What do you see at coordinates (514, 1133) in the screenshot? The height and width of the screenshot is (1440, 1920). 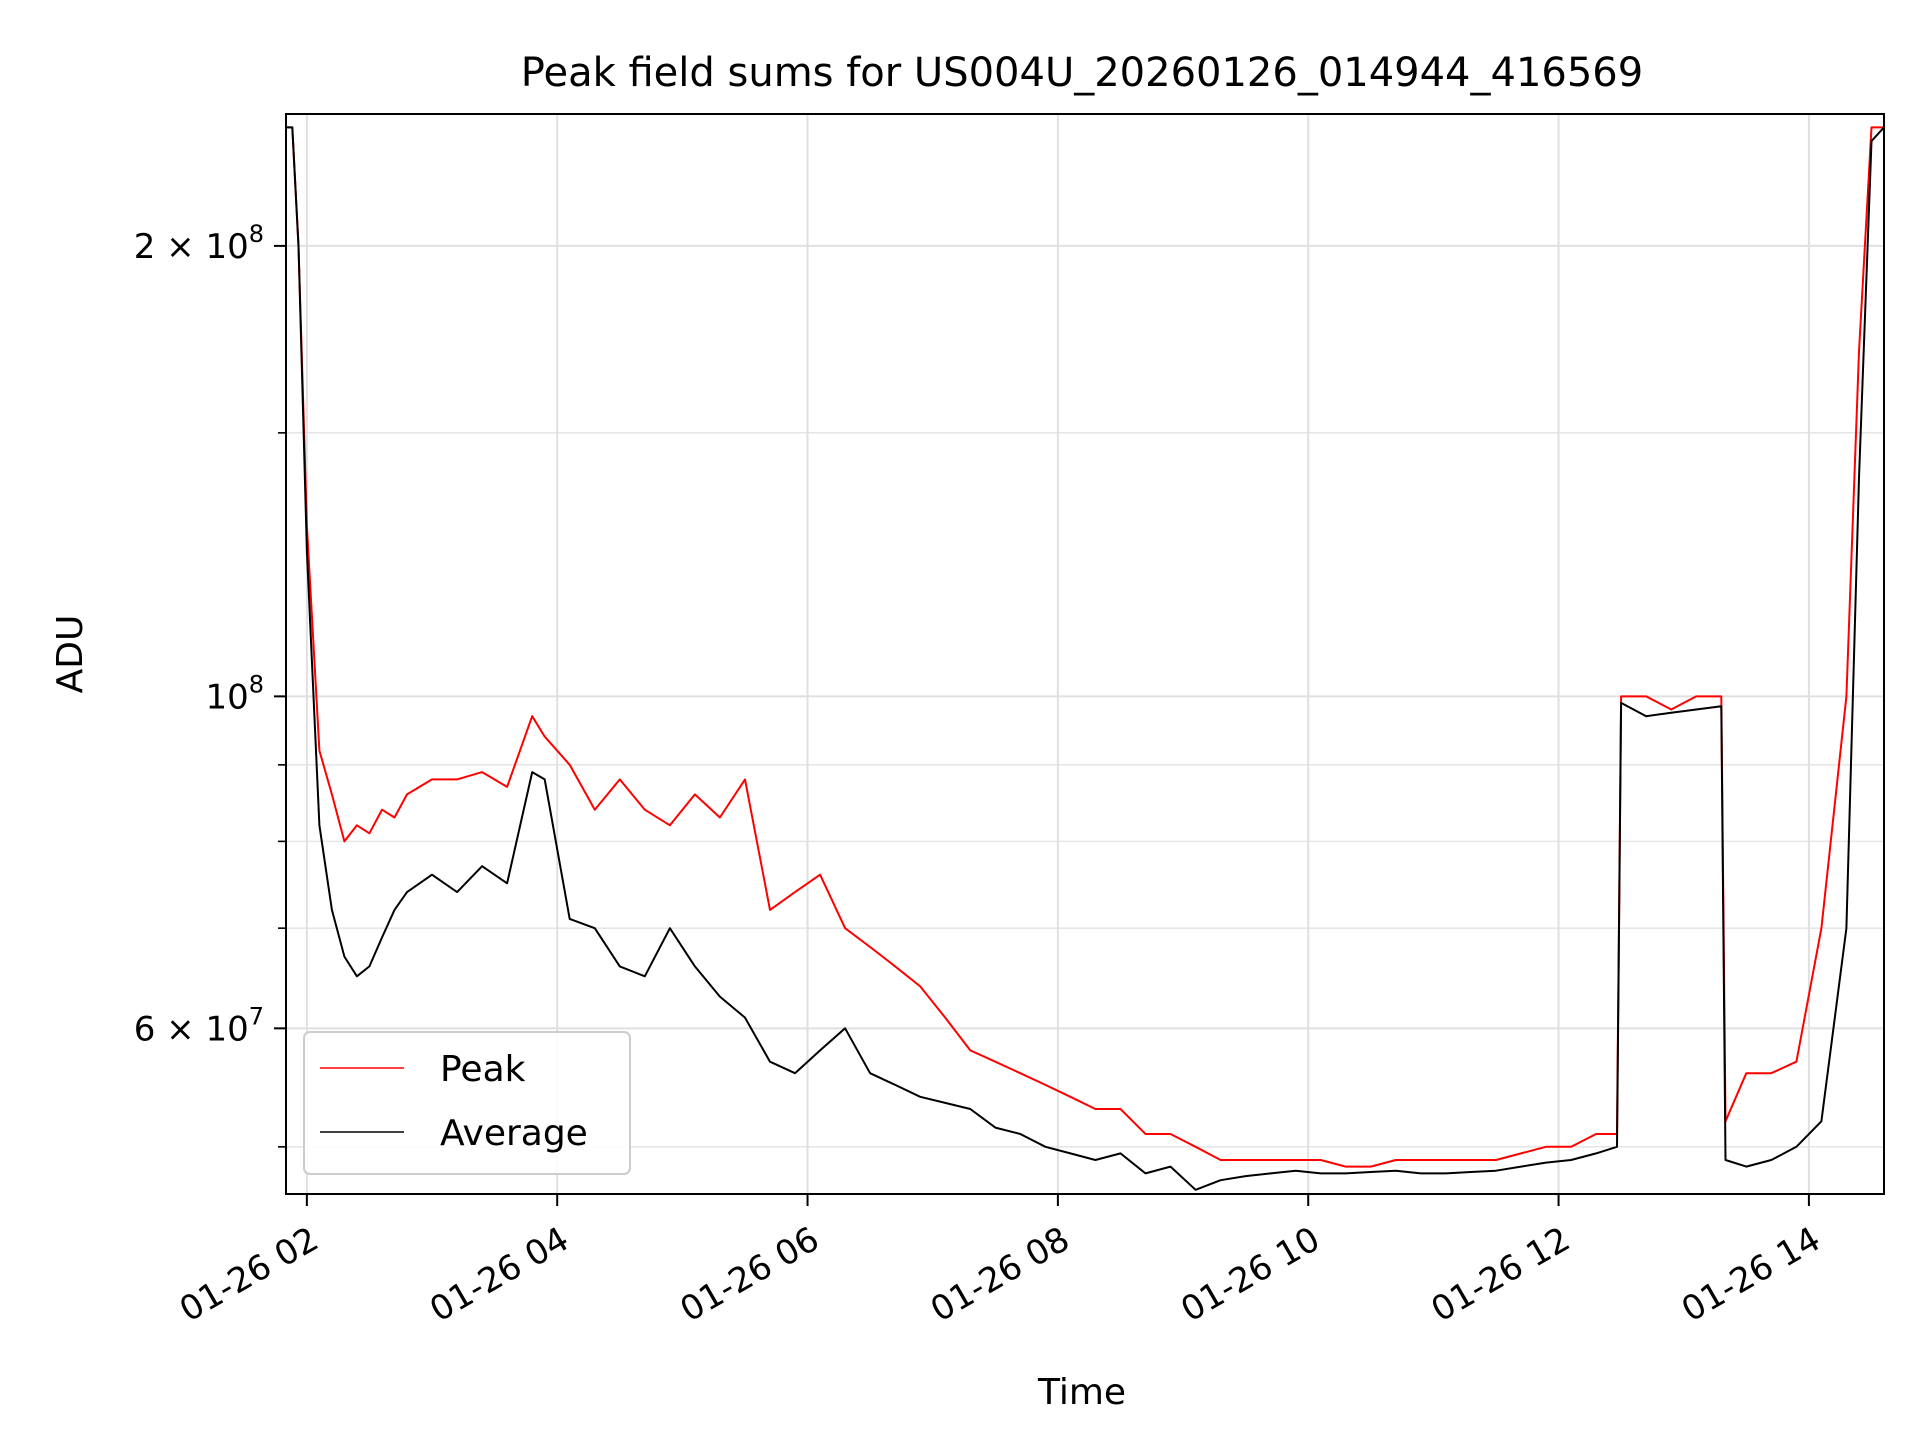 I see `legend-label-average: Average` at bounding box center [514, 1133].